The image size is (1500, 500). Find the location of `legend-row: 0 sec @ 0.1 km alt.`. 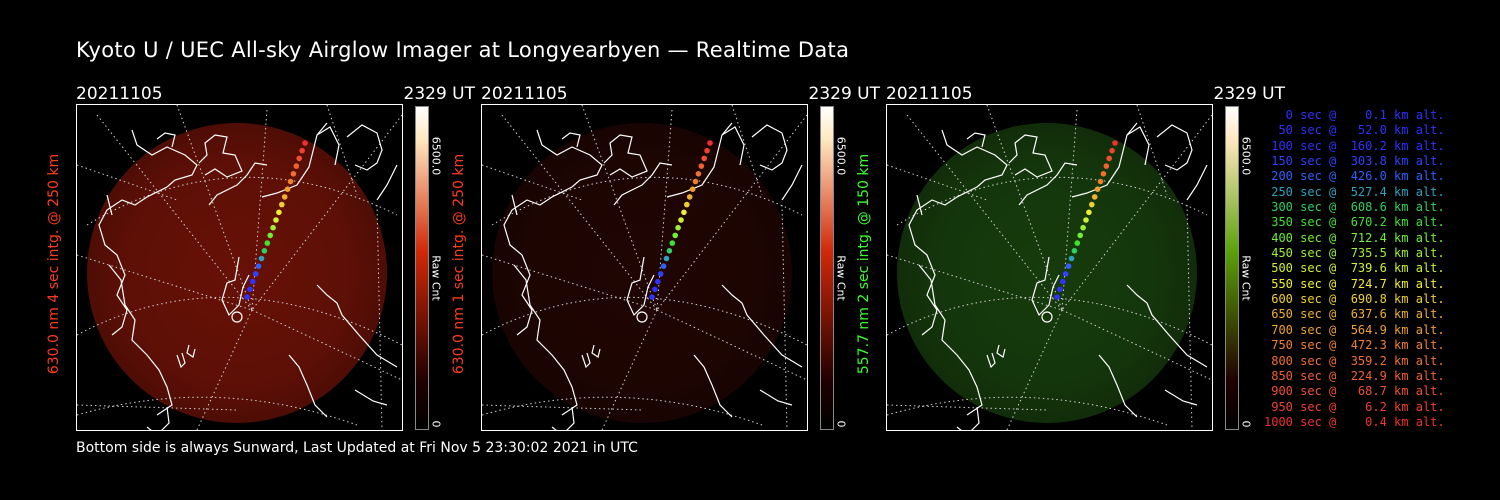

legend-row: 0 sec @ 0.1 km alt. is located at coordinates (1354, 115).